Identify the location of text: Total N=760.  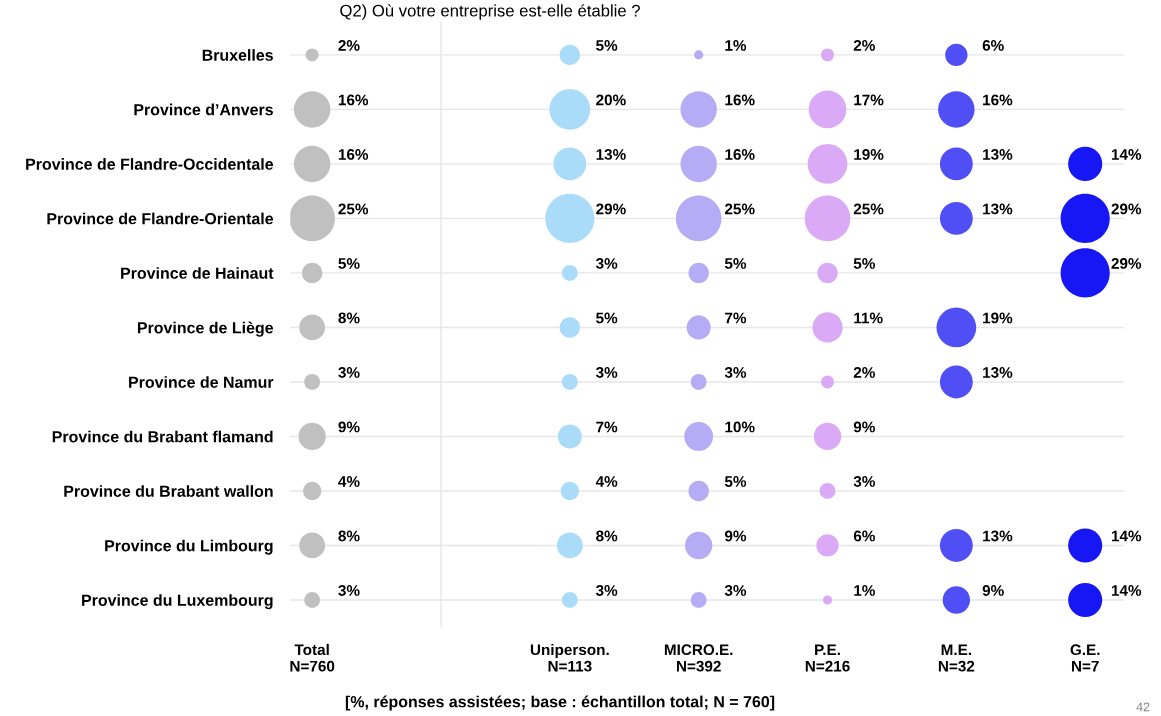
(312, 657).